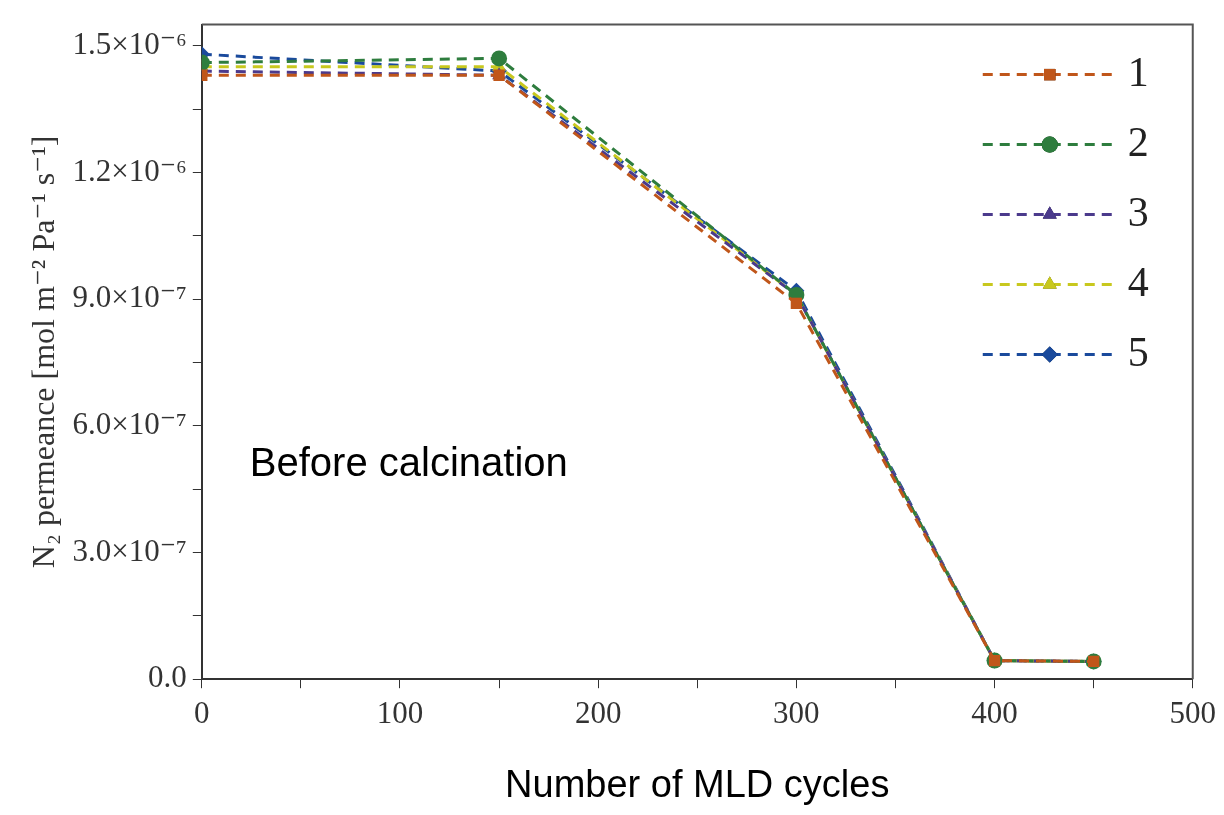 Image resolution: width=1224 pixels, height=815 pixels. What do you see at coordinates (1138, 211) in the screenshot?
I see `legend-label: 3` at bounding box center [1138, 211].